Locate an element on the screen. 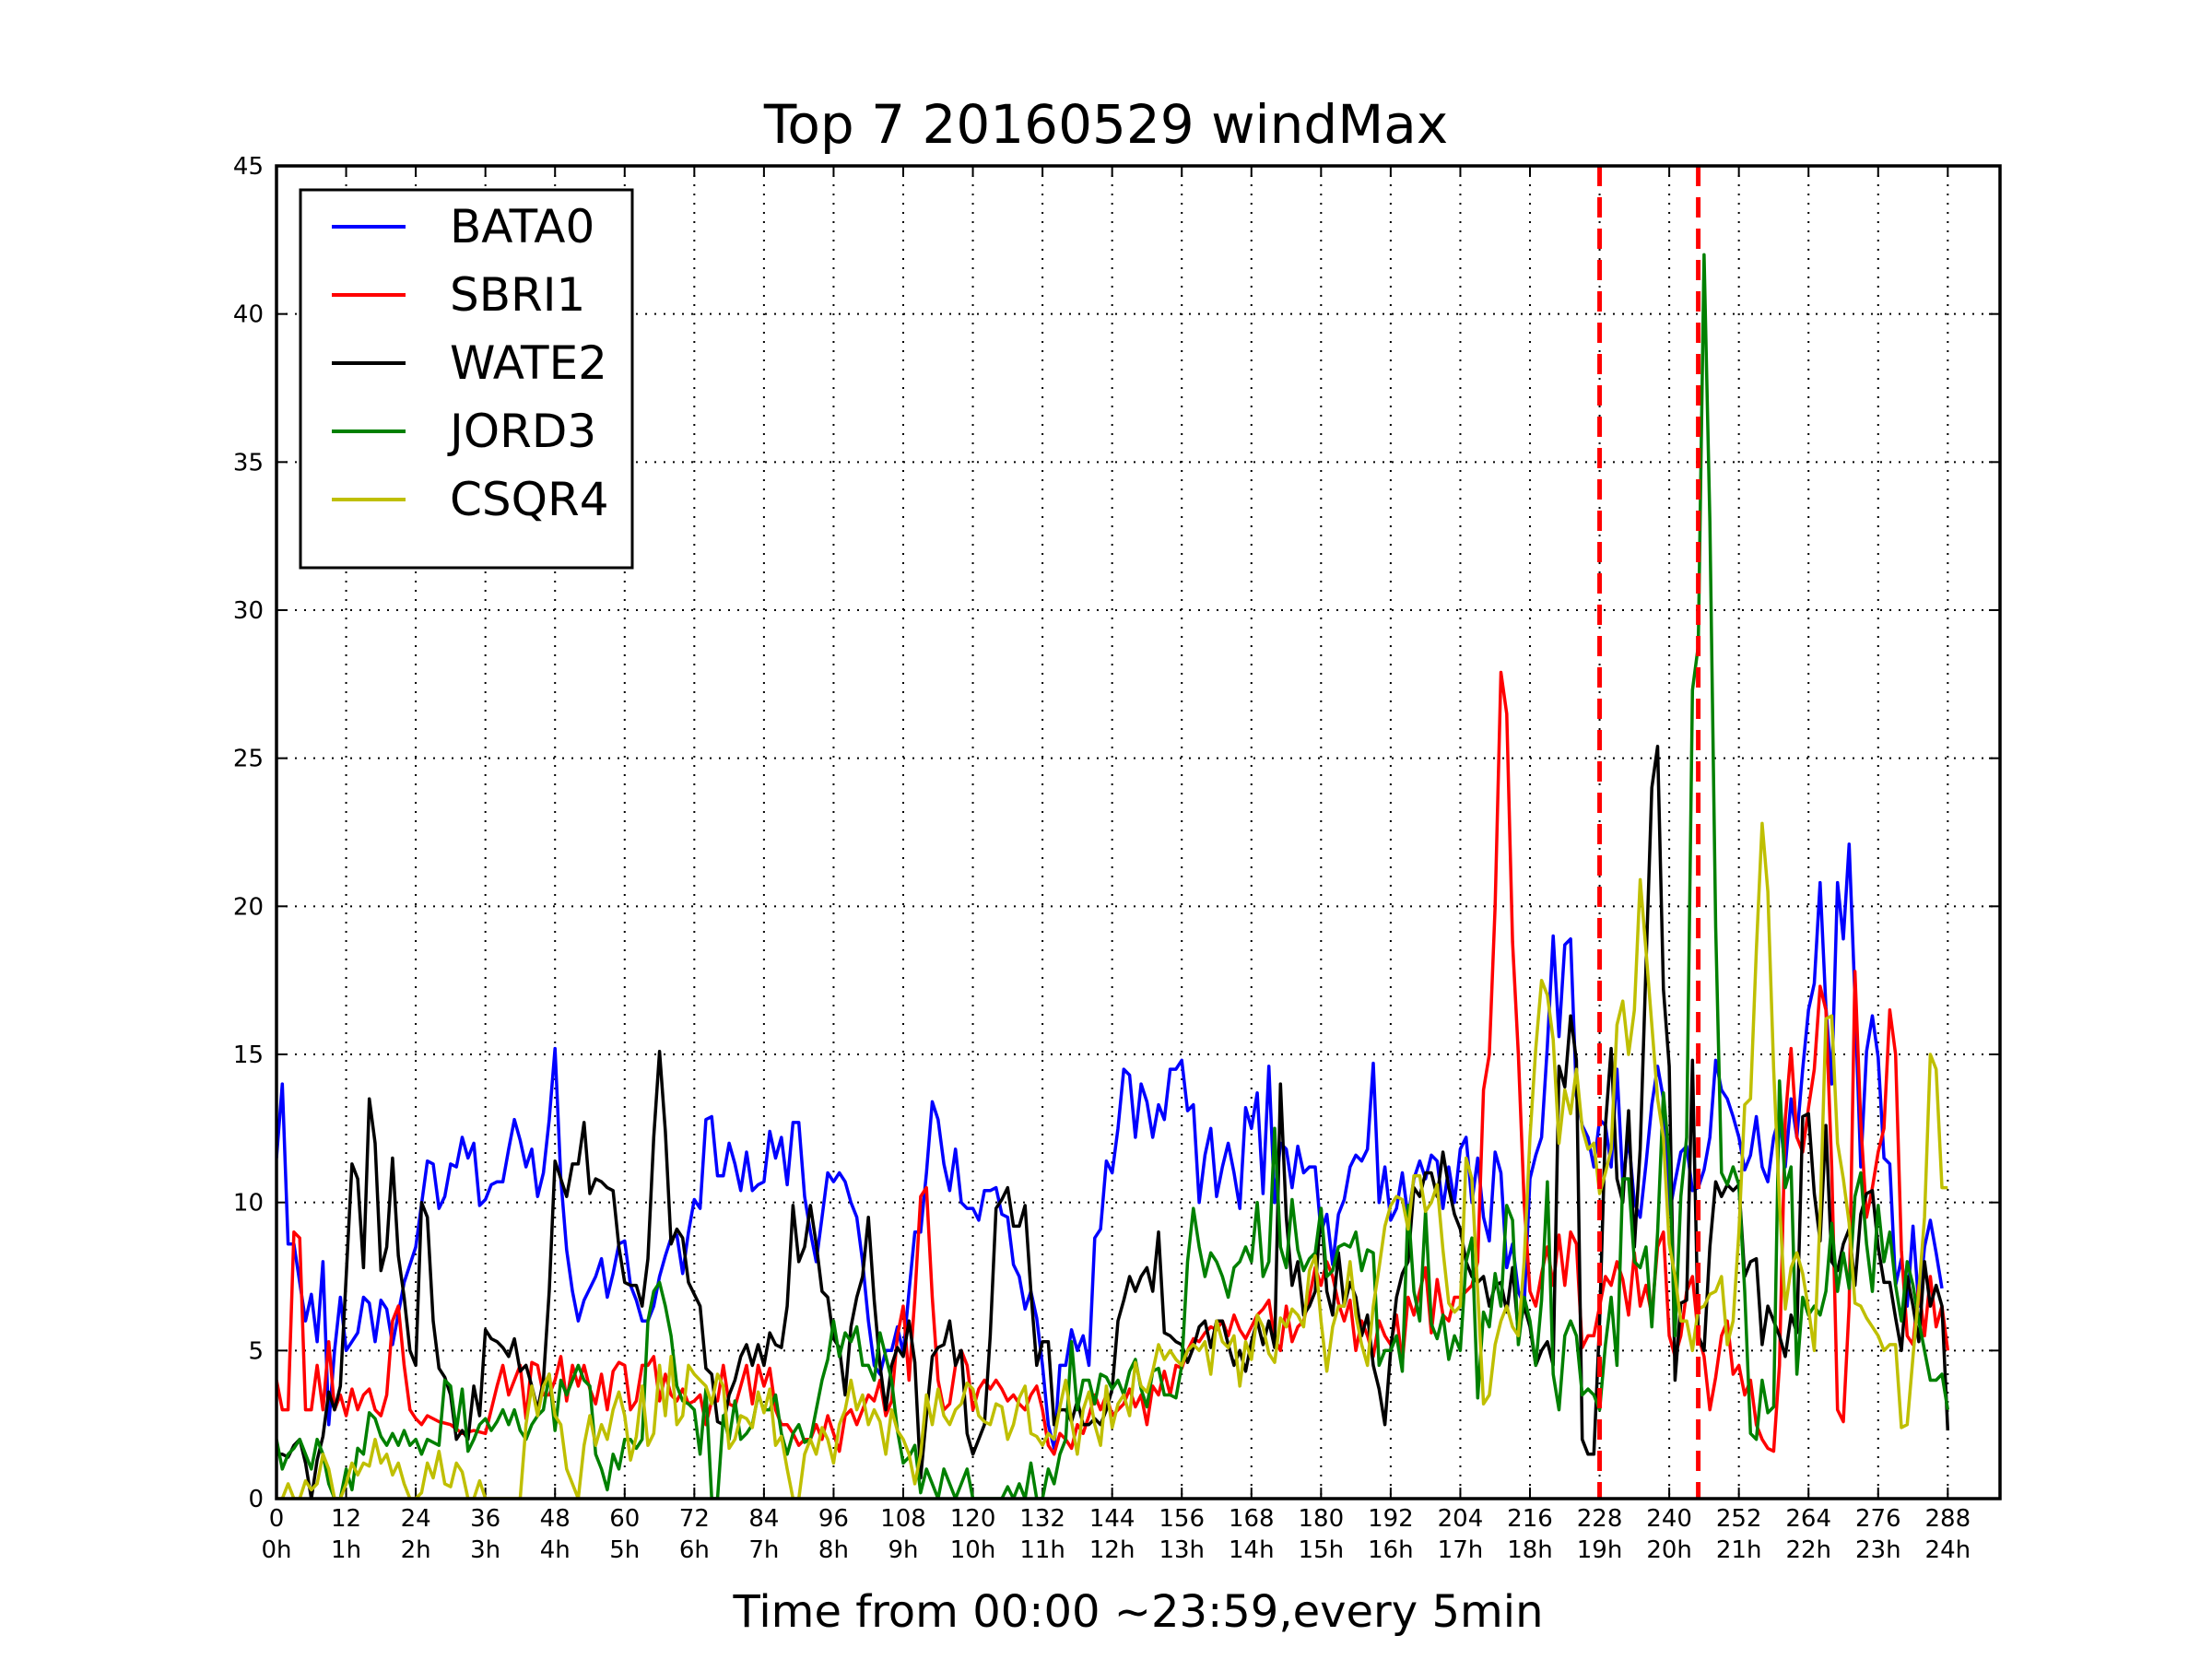 This screenshot has height=1659, width=2212. x-tick-sublabel: 3h is located at coordinates (485, 1550).